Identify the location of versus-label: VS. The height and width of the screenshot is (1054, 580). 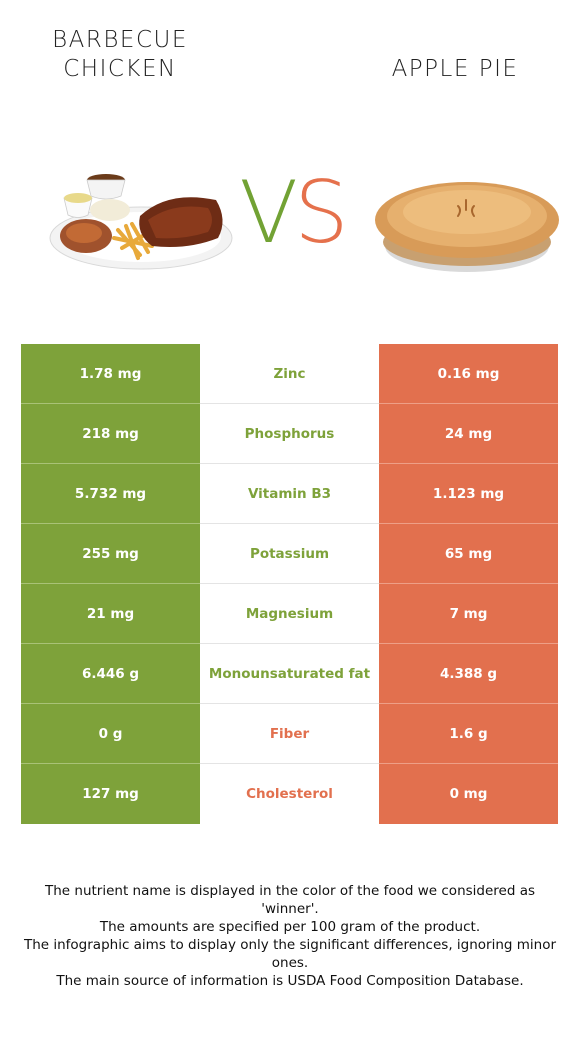
(292, 213).